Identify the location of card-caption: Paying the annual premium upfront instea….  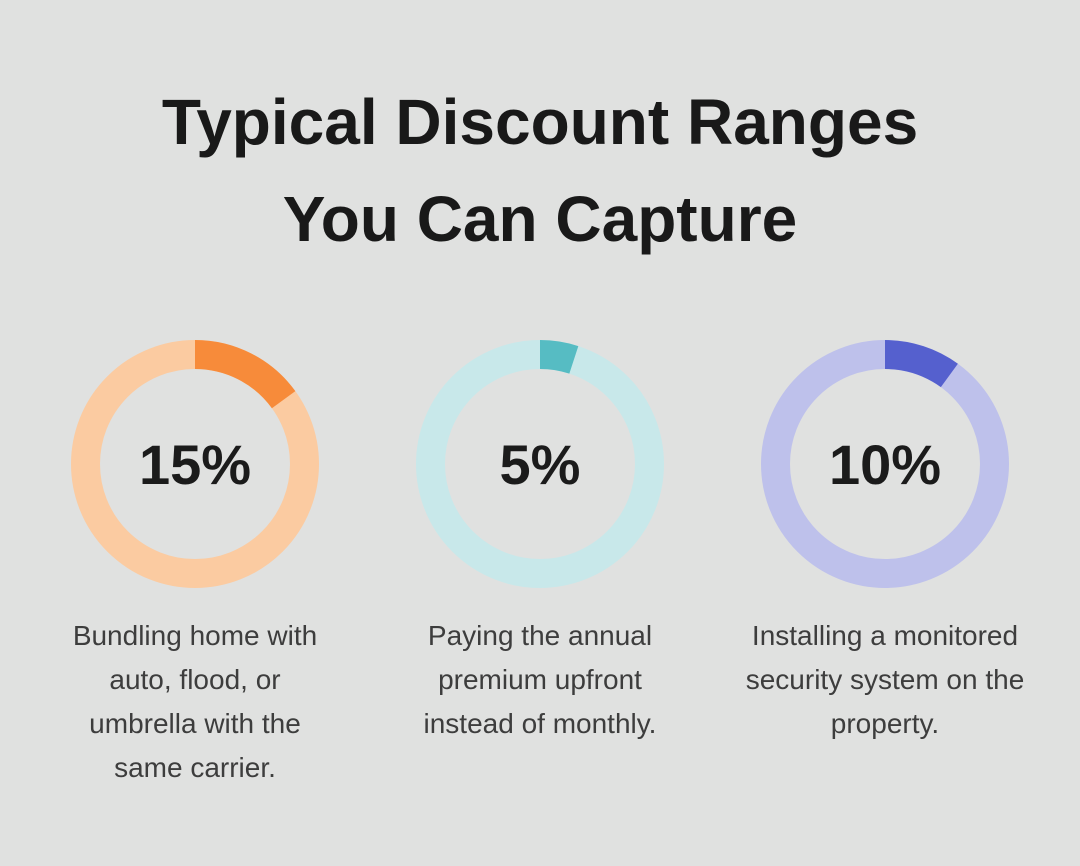
(540, 679).